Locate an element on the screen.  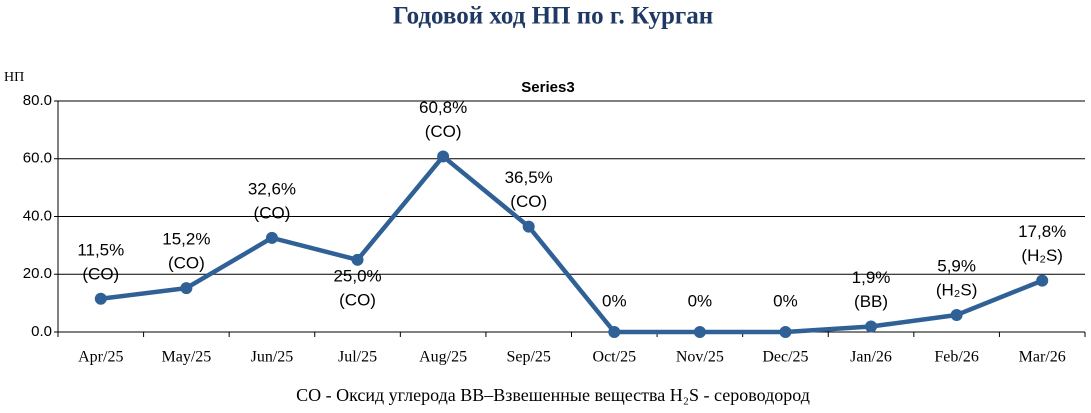
x-tick-label: Jan/26 is located at coordinates (871, 357).